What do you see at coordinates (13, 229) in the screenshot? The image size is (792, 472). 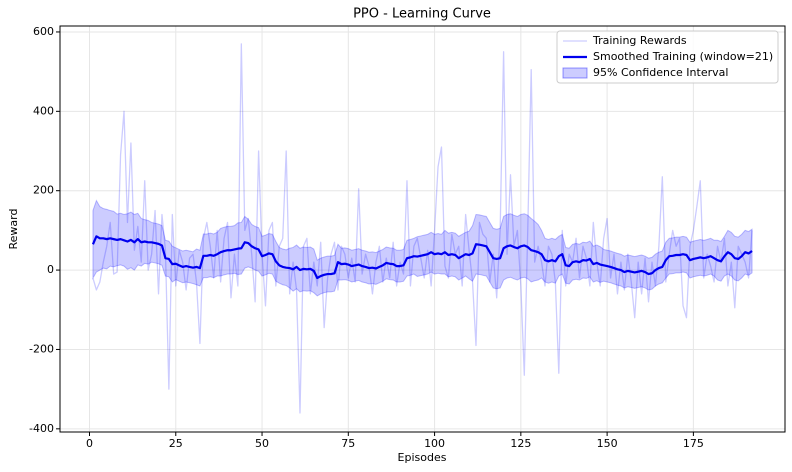 I see `y-axis-label: Reward` at bounding box center [13, 229].